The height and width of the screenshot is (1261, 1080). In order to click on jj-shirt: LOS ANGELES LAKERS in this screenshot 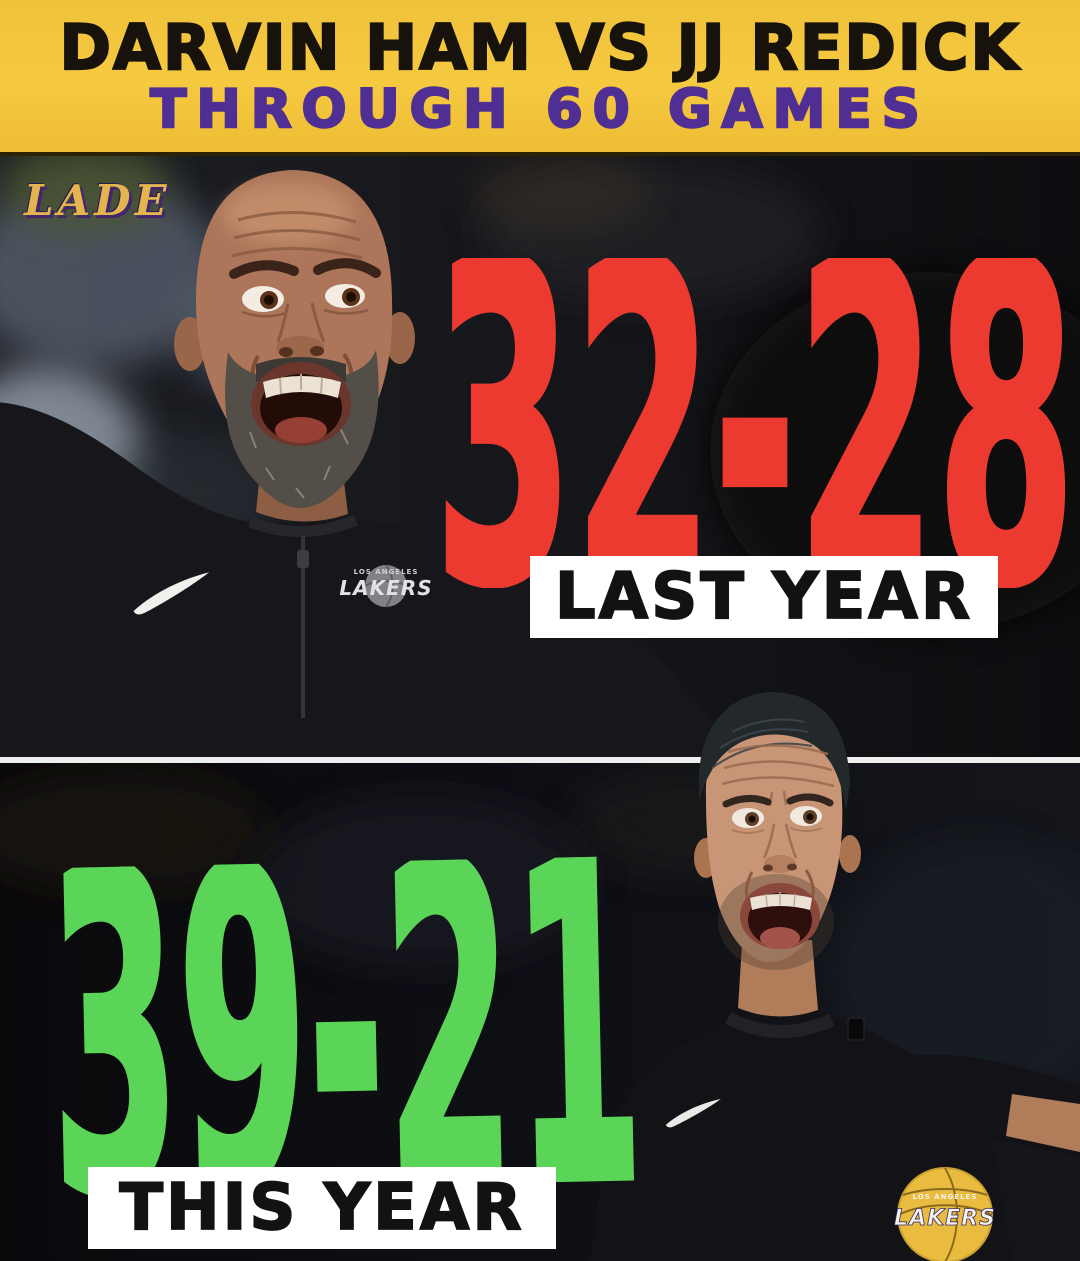, I will do `click(835, 1136)`.